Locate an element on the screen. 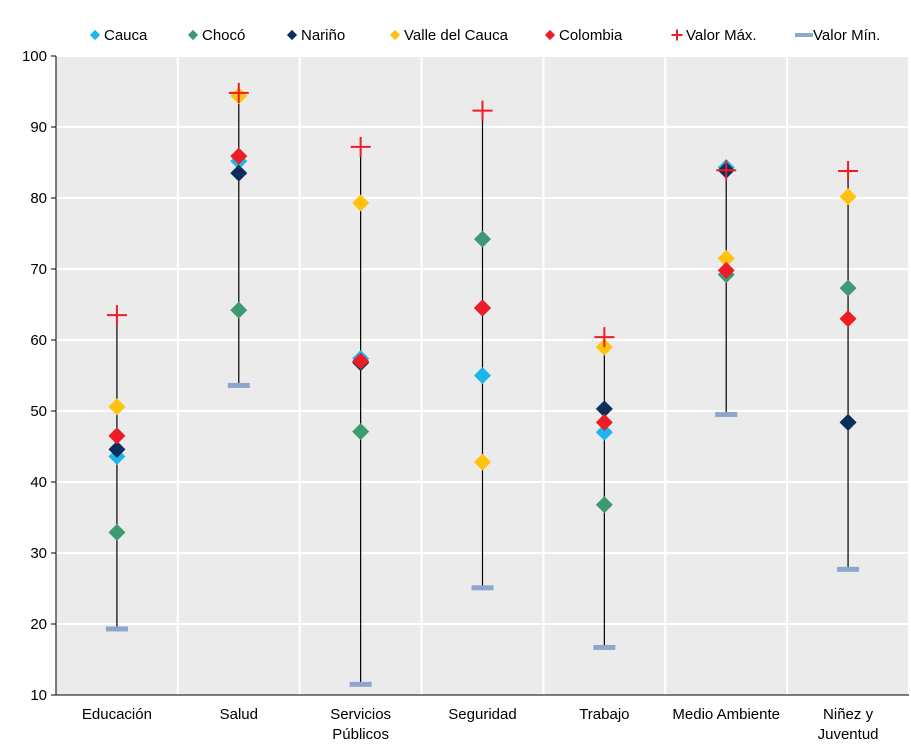  y-tick-label: 70 is located at coordinates (38, 269).